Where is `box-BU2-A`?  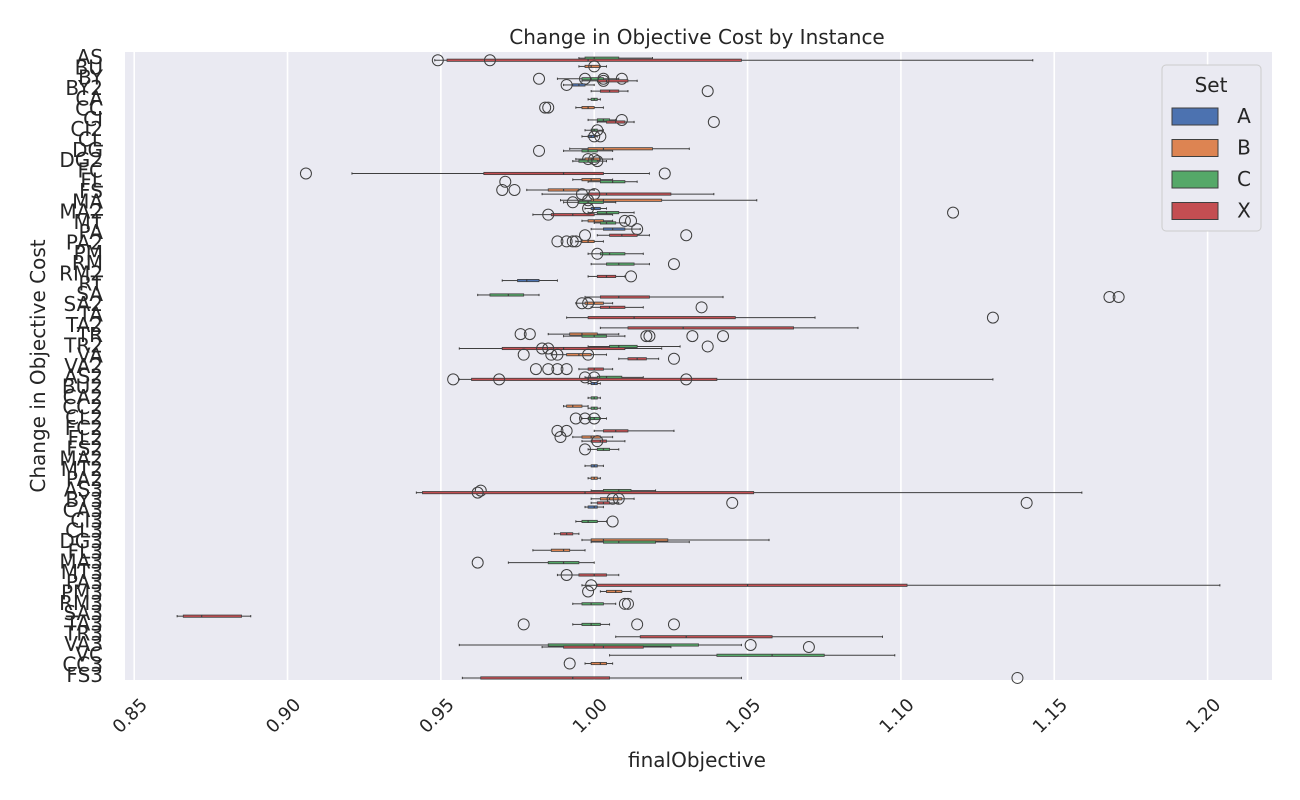
box-BU2-A is located at coordinates (594, 383).